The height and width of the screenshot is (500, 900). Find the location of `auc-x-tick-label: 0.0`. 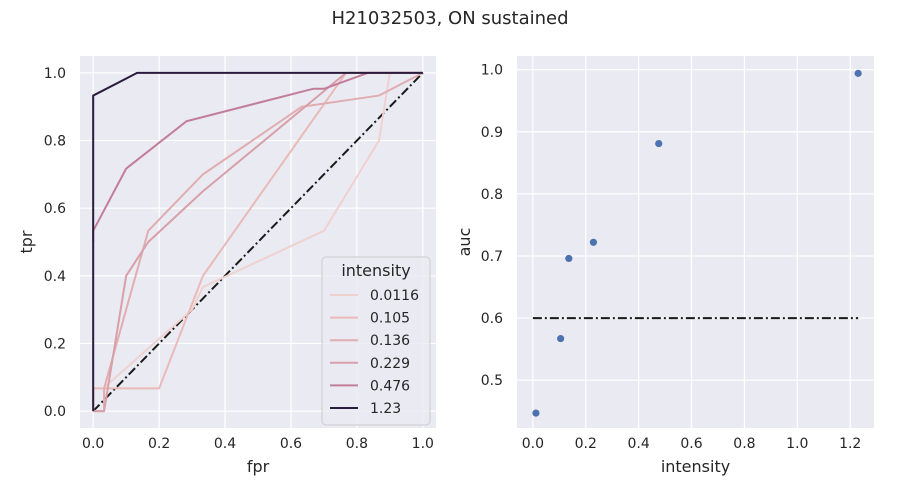

auc-x-tick-label: 0.0 is located at coordinates (533, 444).